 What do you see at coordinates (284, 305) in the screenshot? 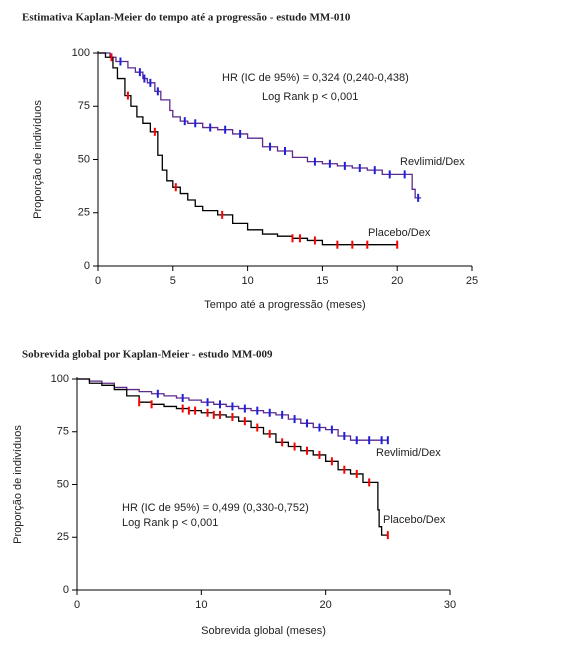
I see `x-axis-label: Tempo até a progressão (meses)` at bounding box center [284, 305].